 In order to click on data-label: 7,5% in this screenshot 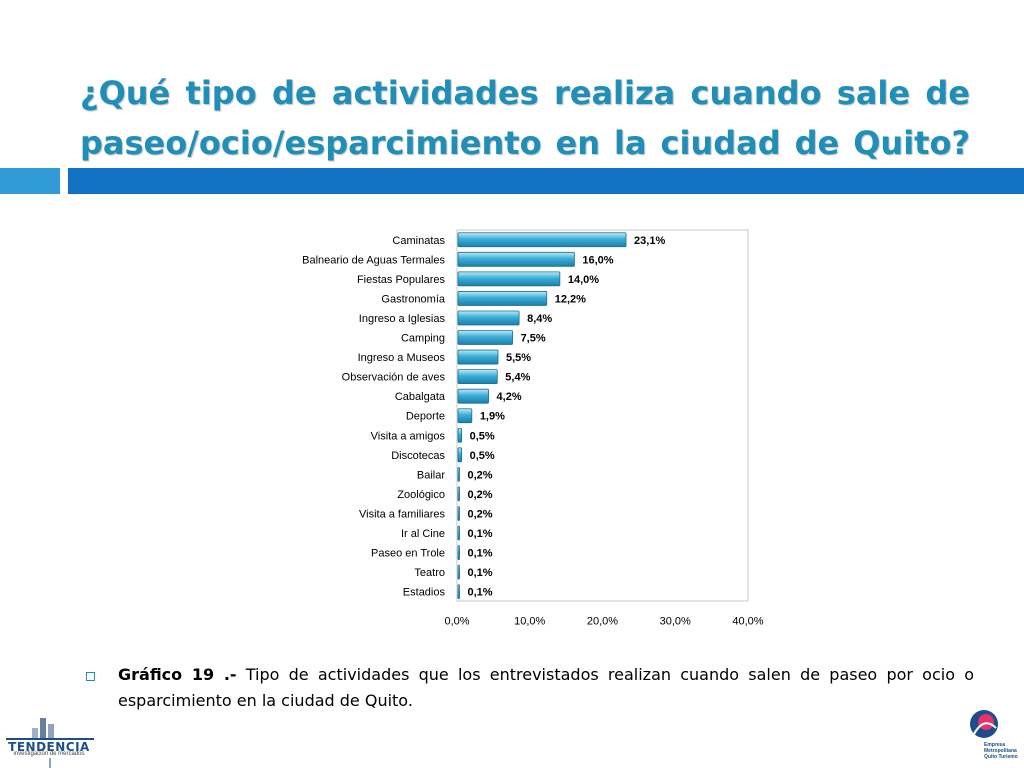, I will do `click(533, 339)`.